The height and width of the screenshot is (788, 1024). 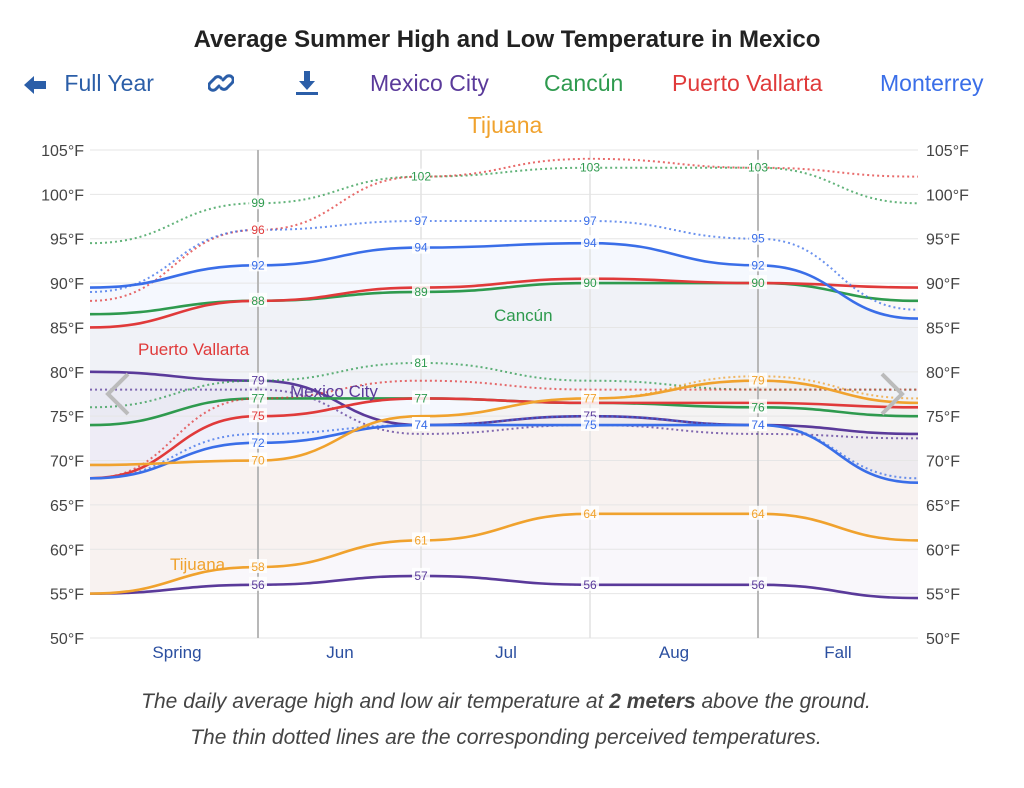 I want to click on y-tick-right: 95°F, so click(x=943, y=240).